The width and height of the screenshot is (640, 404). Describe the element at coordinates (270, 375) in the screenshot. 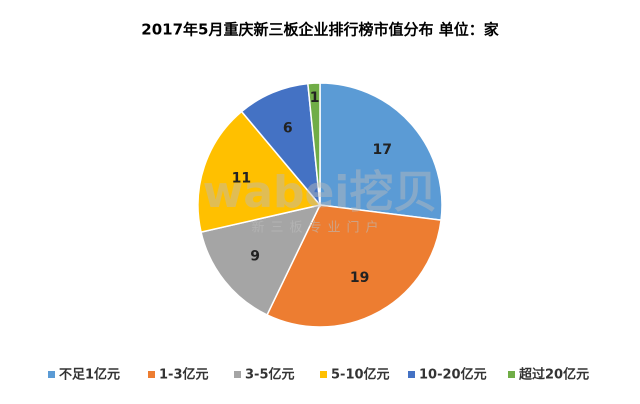

I see `legend-label: 3-5亿元` at that location.